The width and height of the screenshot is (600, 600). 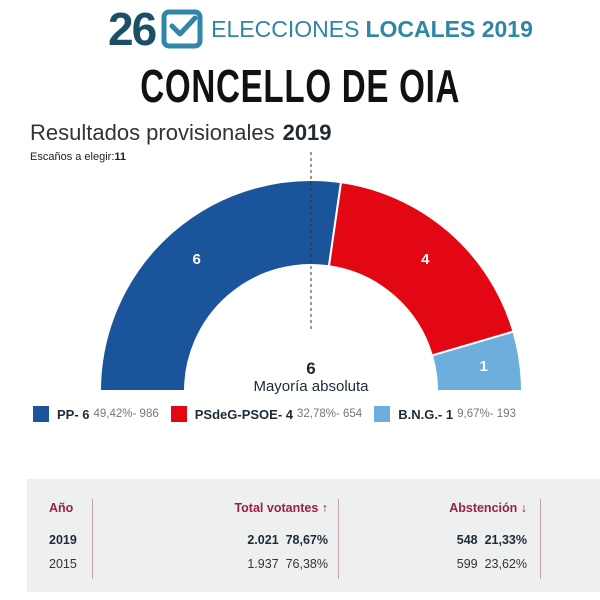 I want to click on seat-count-label: 6, so click(x=197, y=259).